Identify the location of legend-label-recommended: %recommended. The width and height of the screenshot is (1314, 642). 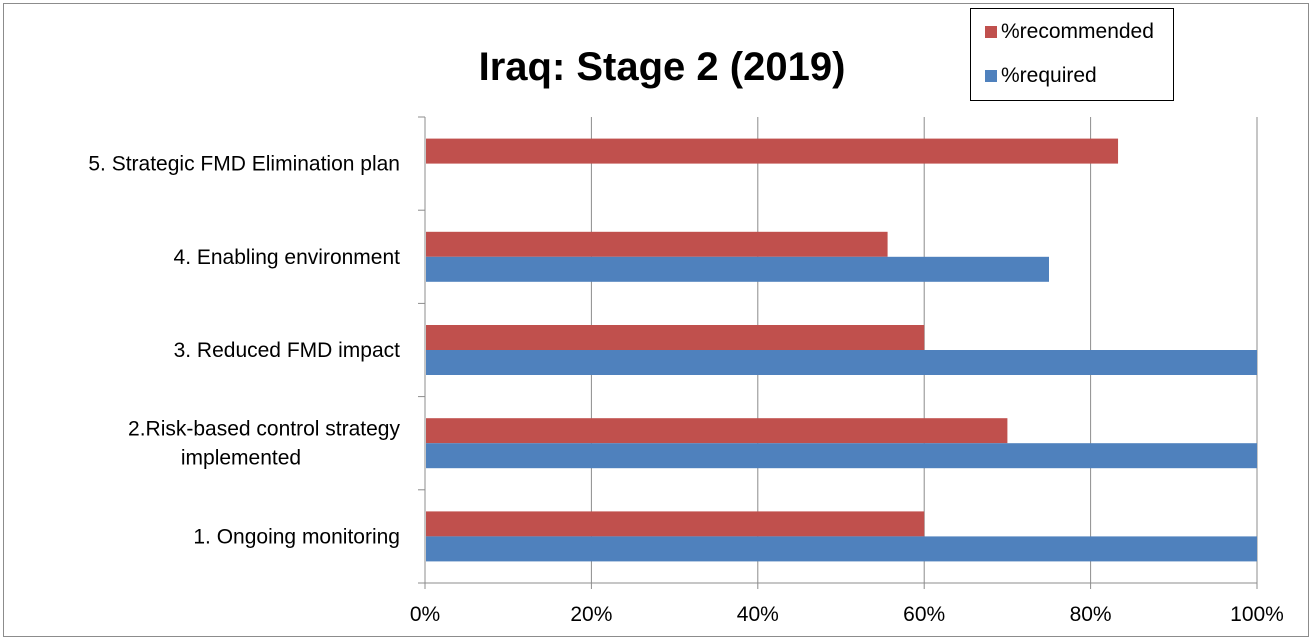
(1077, 31).